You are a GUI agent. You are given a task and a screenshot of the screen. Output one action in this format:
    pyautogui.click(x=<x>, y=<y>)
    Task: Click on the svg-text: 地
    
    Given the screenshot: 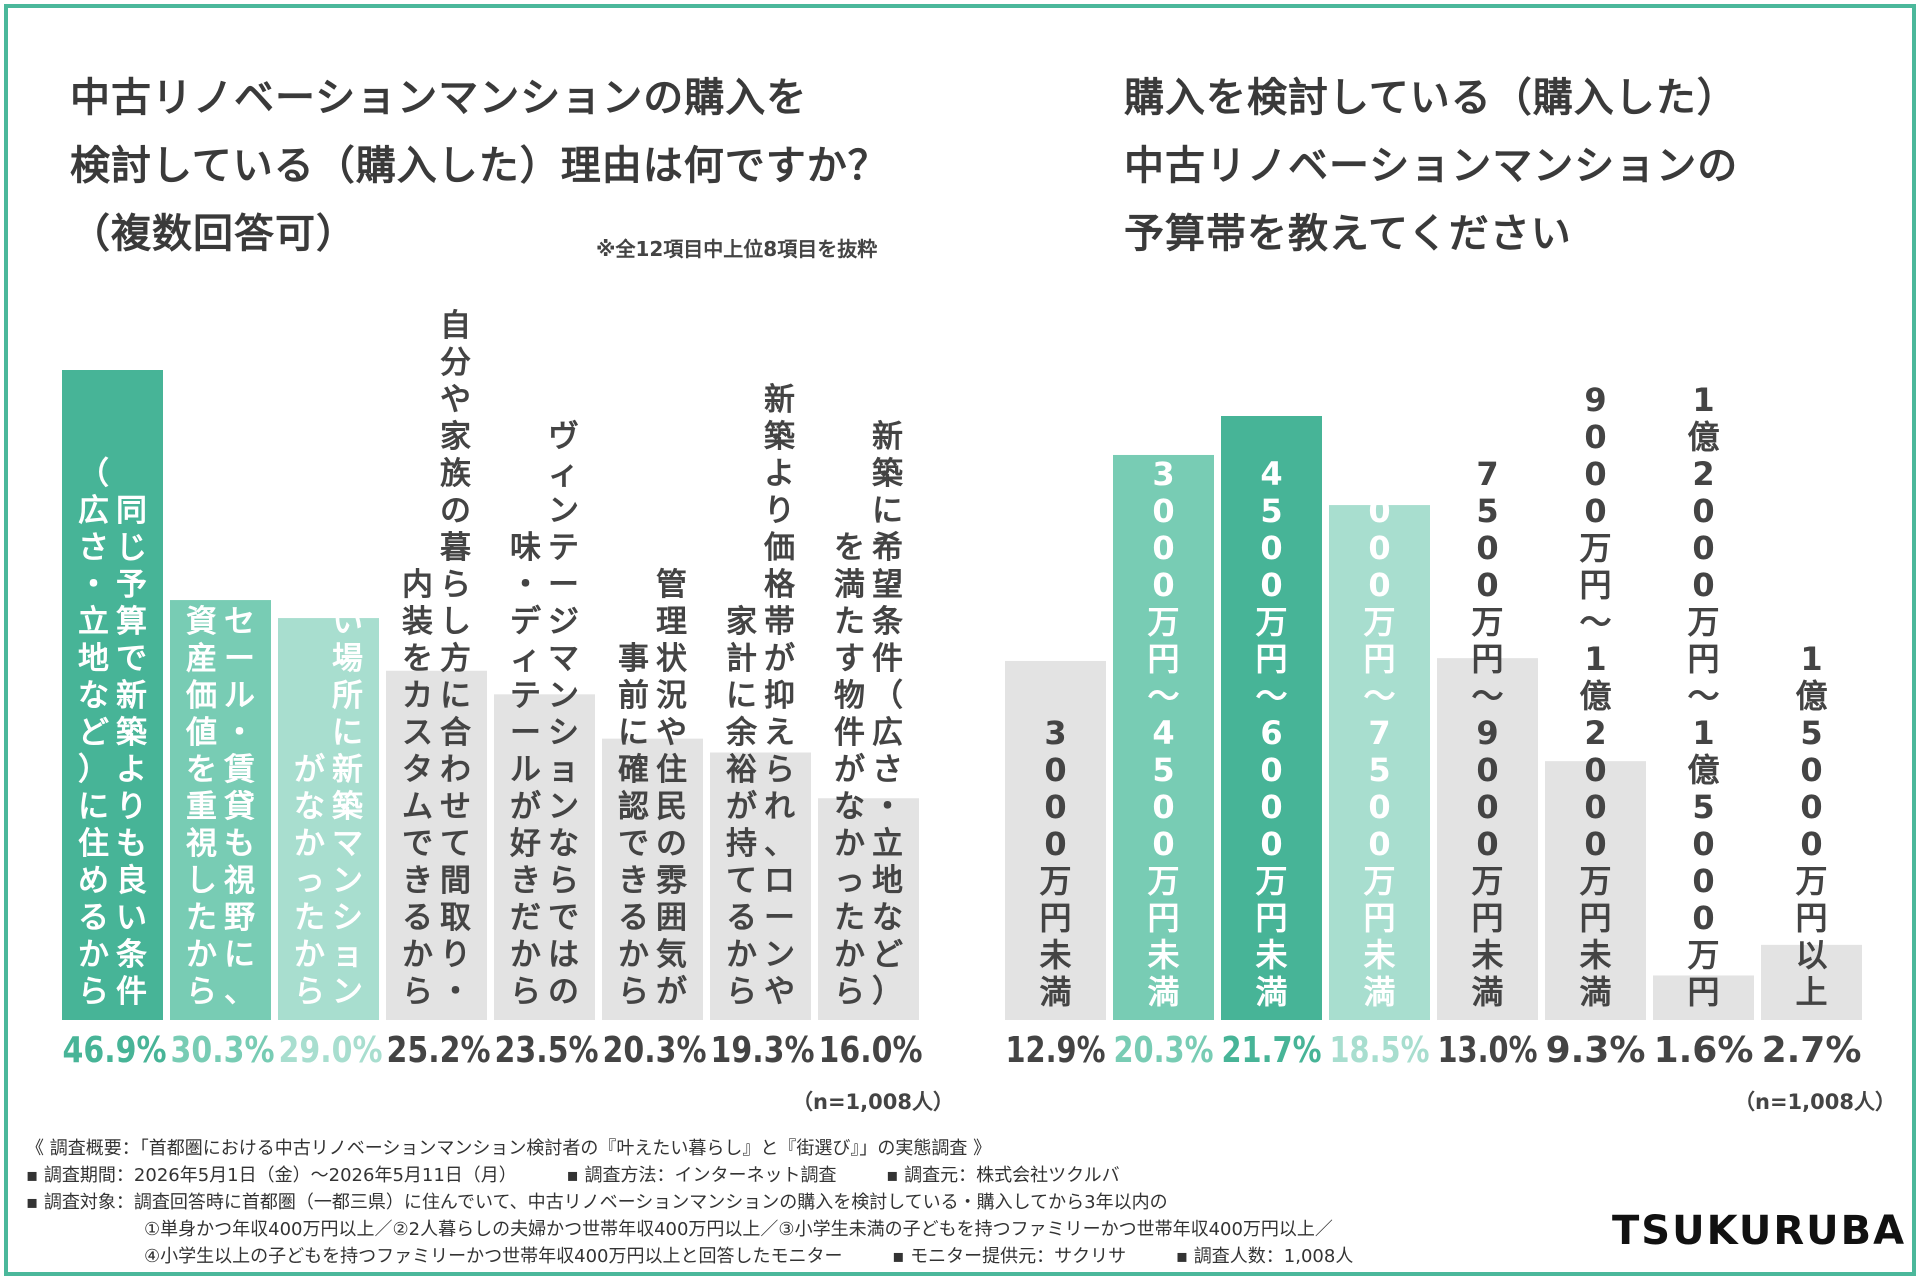 What is the action you would take?
    pyautogui.click(x=93, y=659)
    